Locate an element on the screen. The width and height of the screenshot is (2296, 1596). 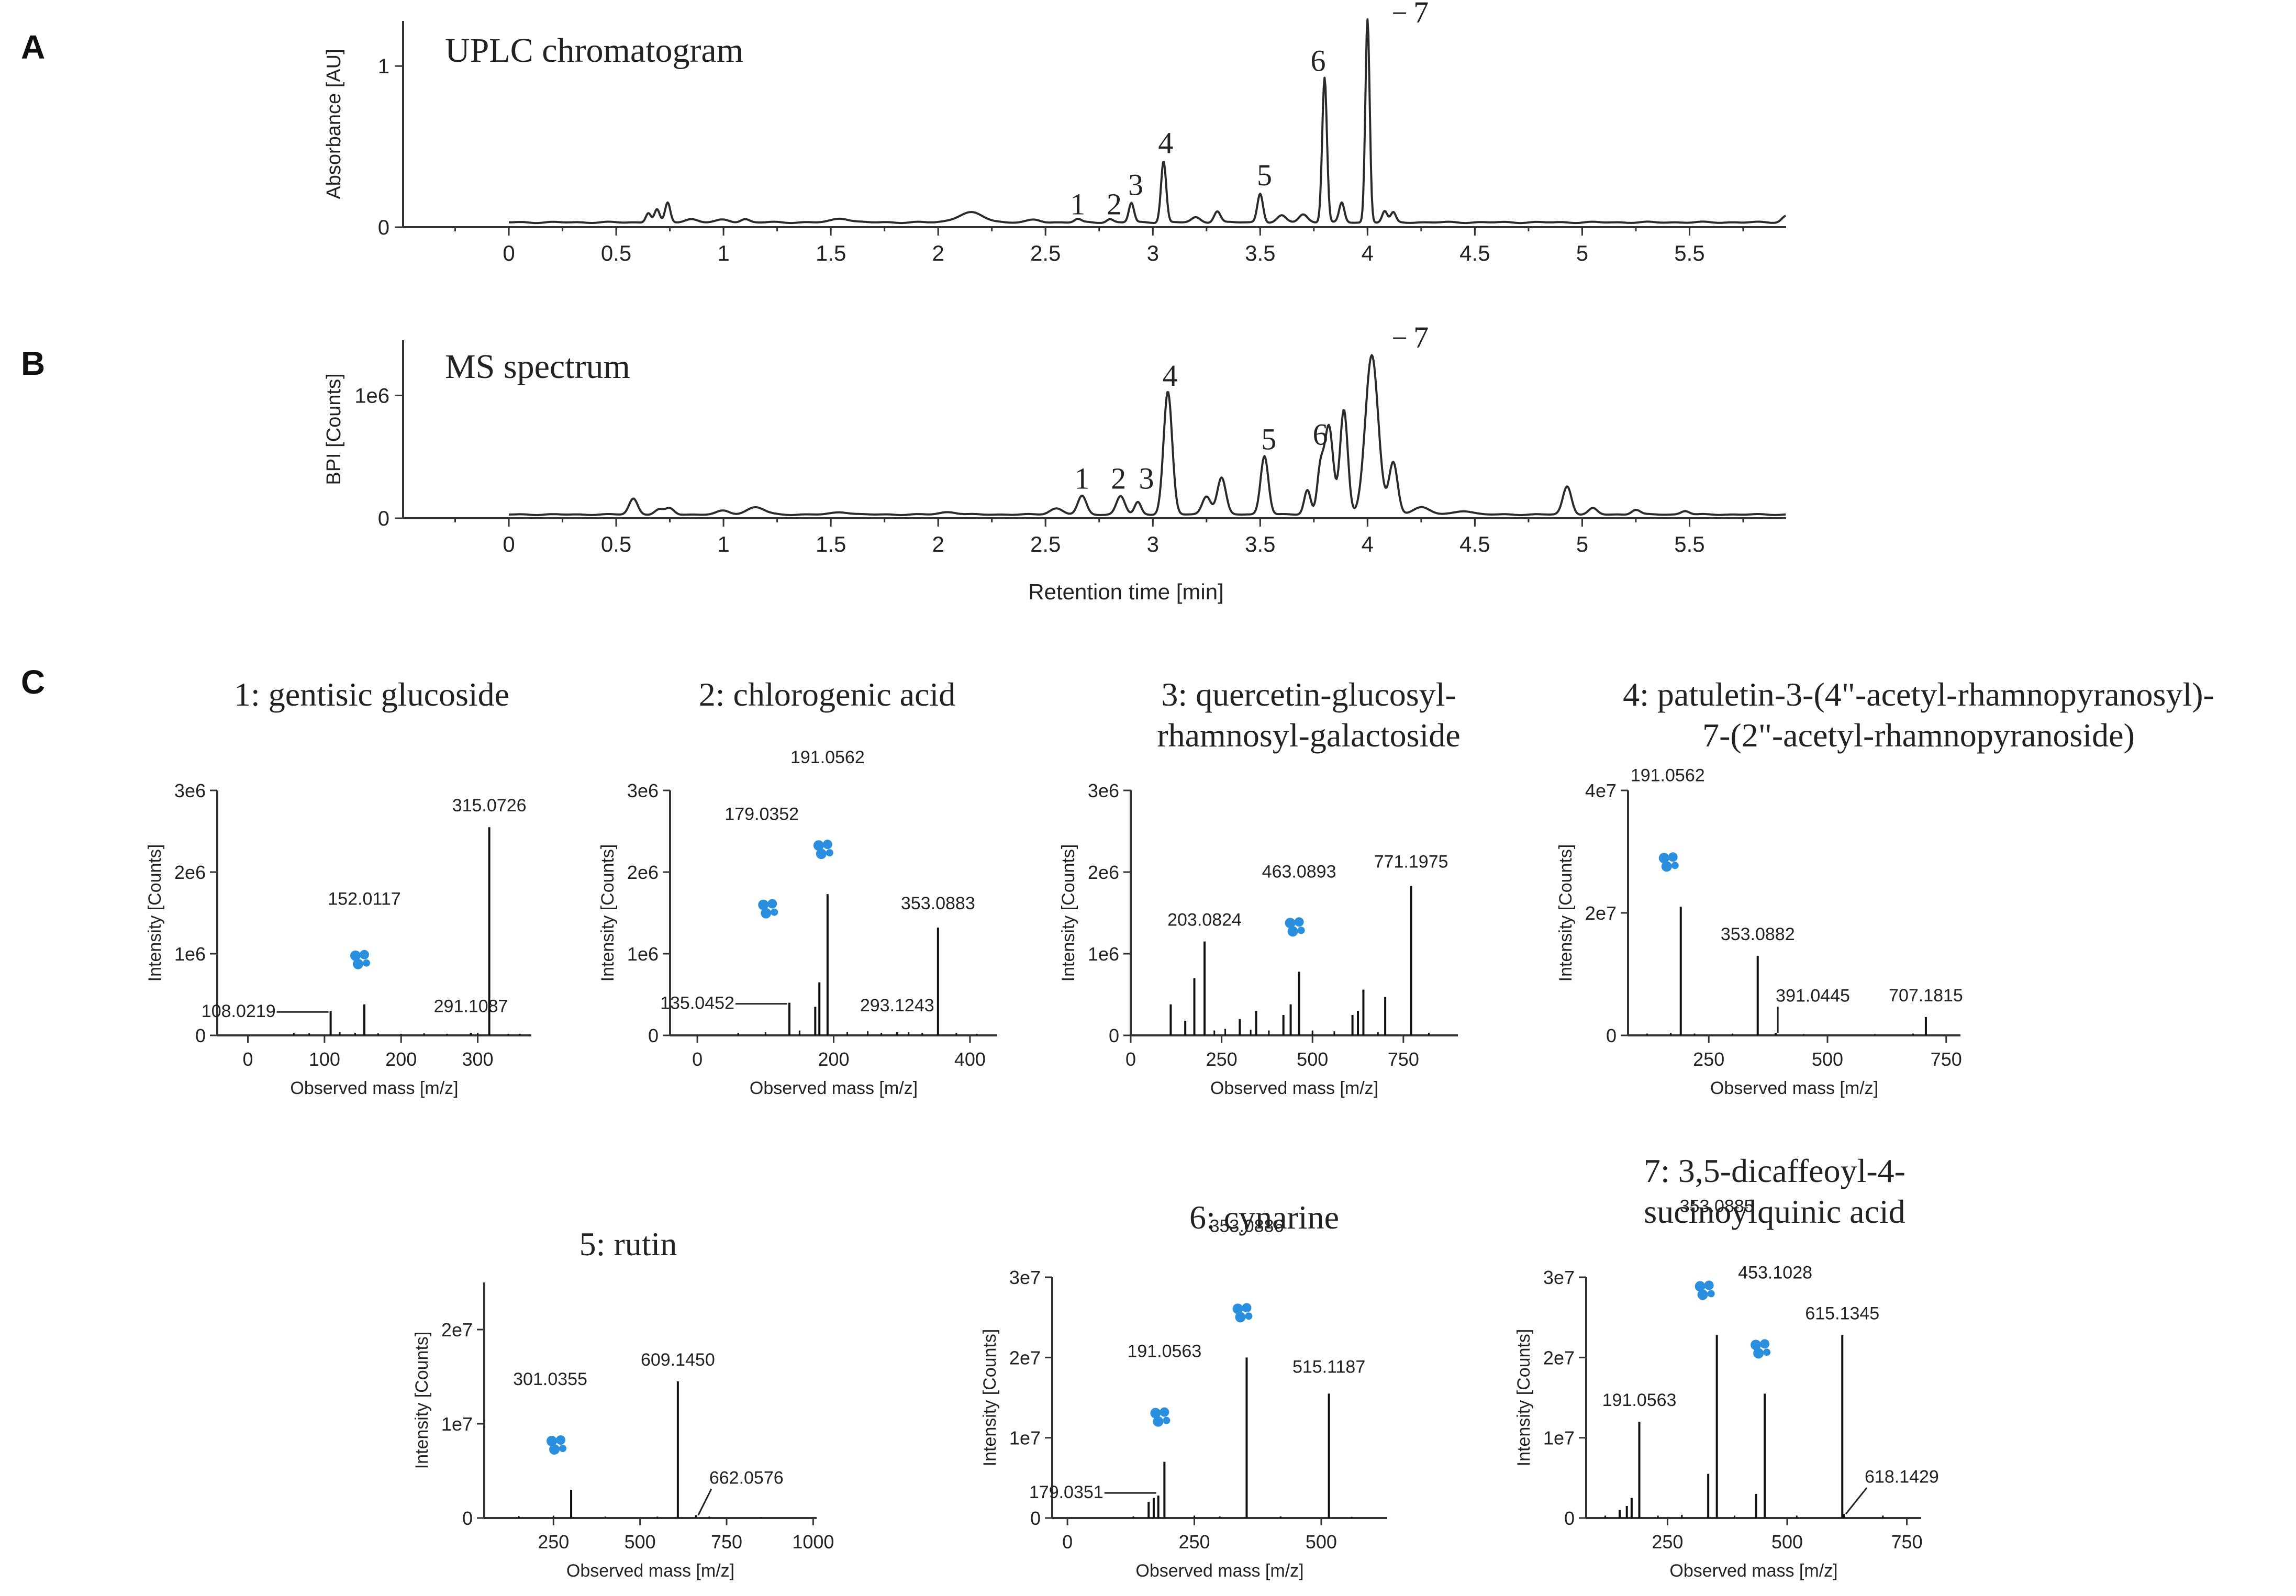
x-tick-label: 4.5 is located at coordinates (1475, 253).